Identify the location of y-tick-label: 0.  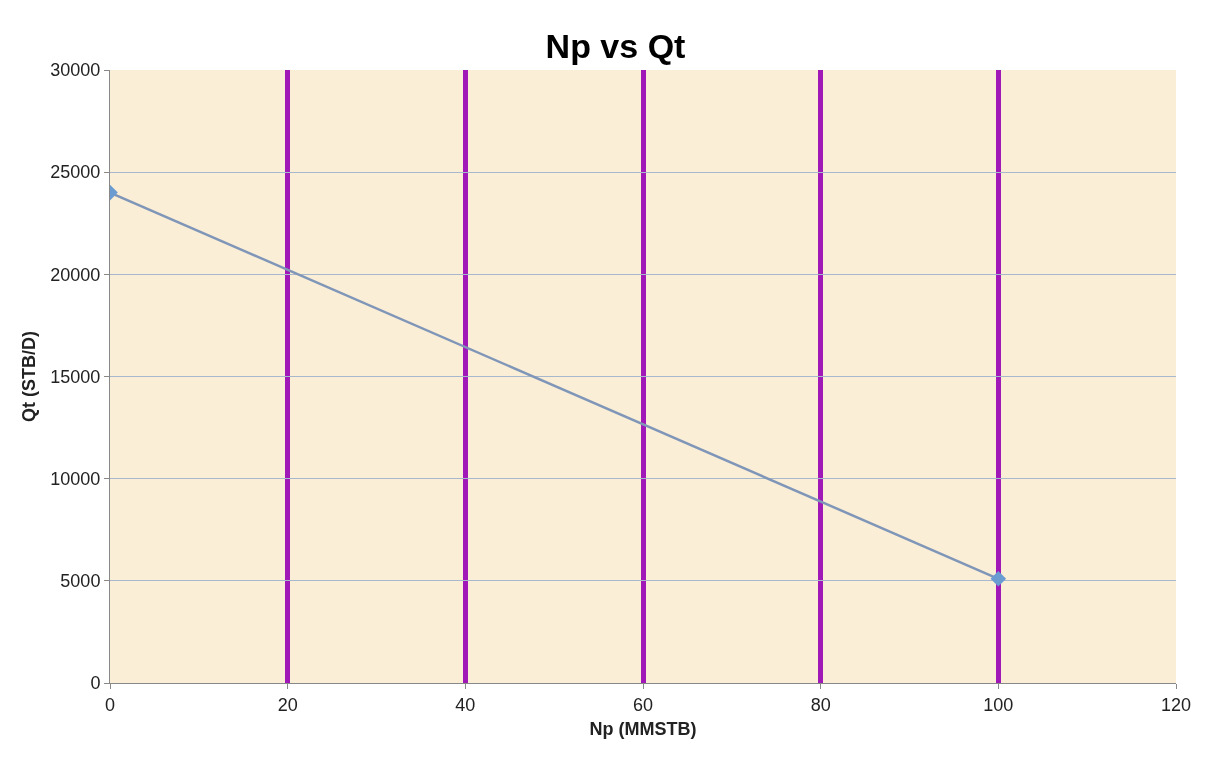
(95, 683).